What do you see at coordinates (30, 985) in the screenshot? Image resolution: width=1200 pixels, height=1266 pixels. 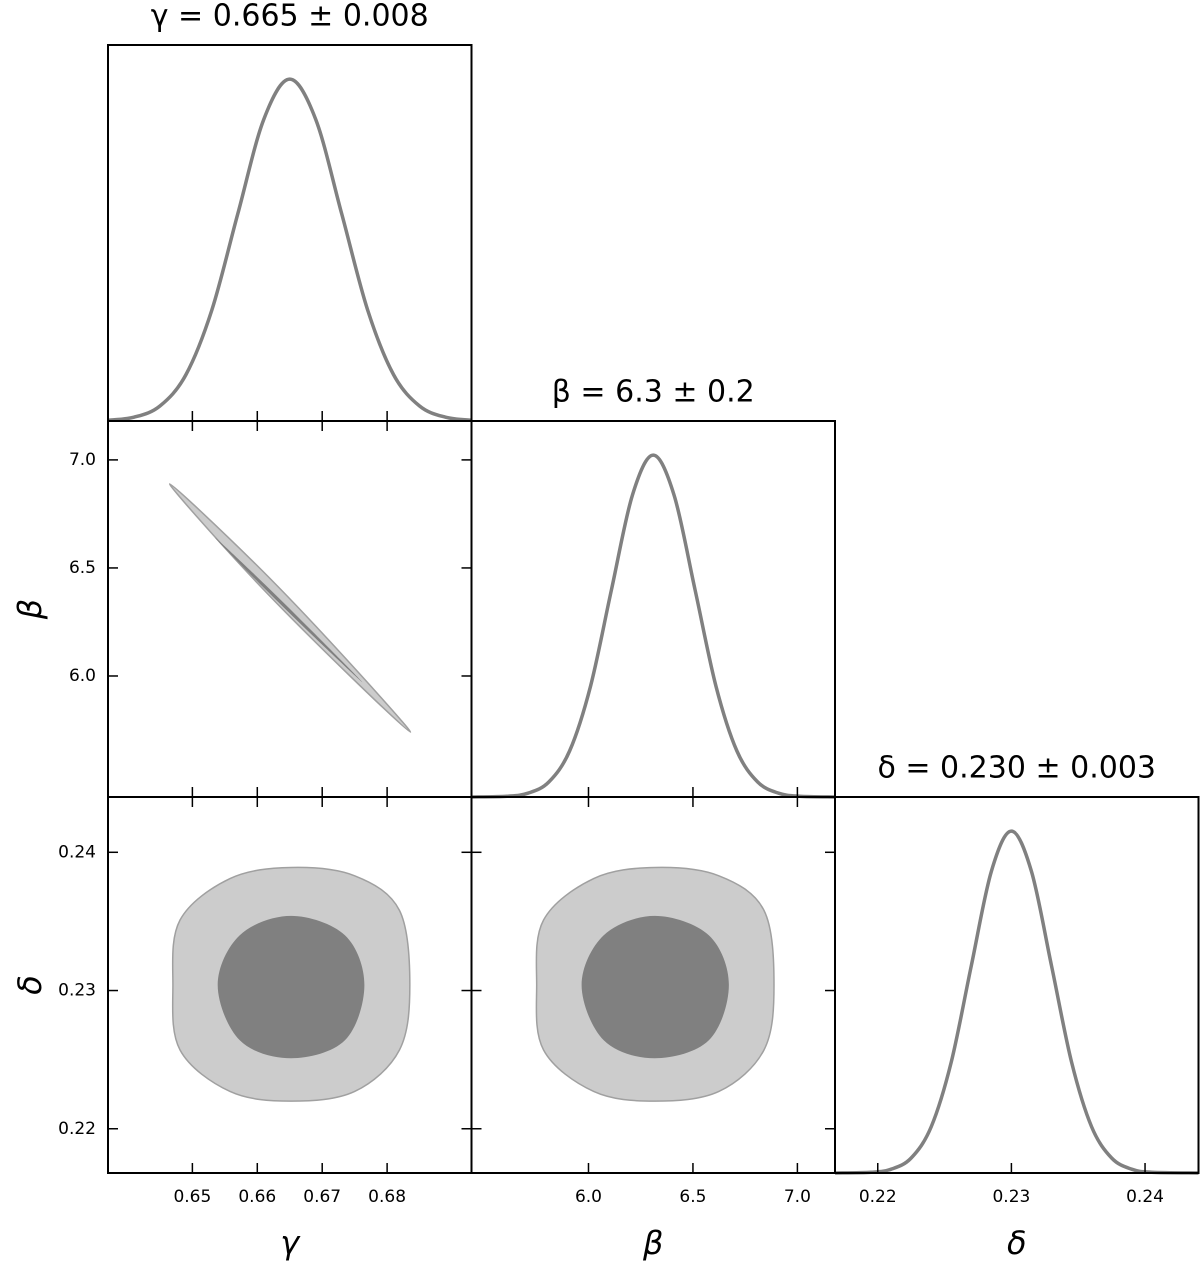 I see `y-axis-label: δ` at bounding box center [30, 985].